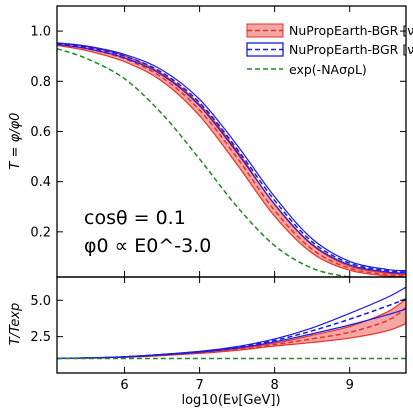 Image resolution: width=413 pixels, height=413 pixels. I want to click on top-ytick-label-4: 1.0, so click(40, 32).